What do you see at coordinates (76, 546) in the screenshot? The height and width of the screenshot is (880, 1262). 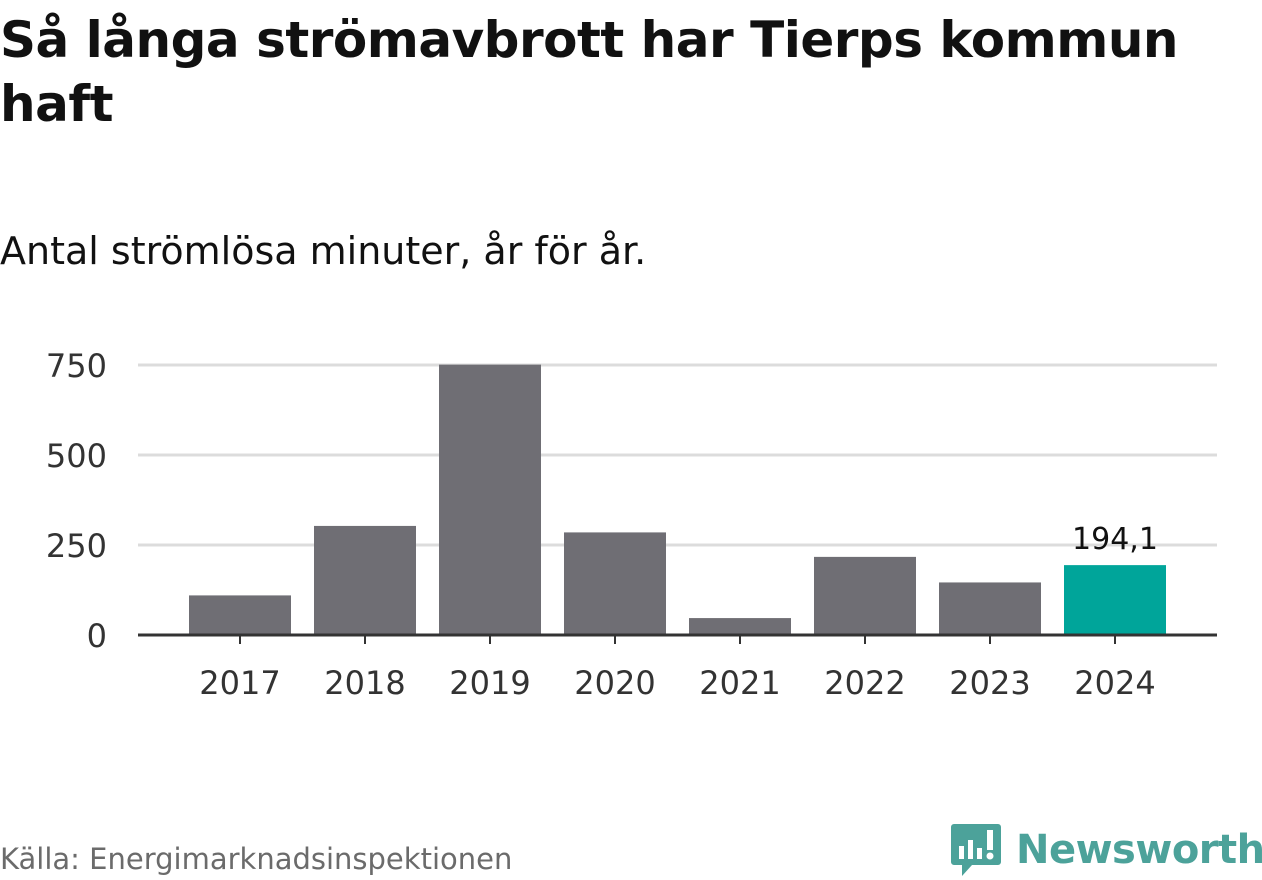 I see `y-tick-label: 250` at bounding box center [76, 546].